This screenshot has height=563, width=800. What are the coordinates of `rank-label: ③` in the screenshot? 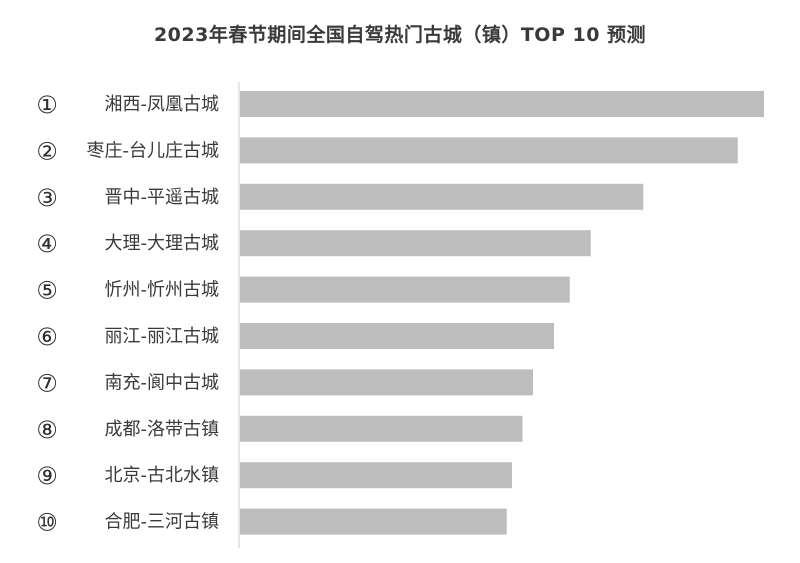 It's located at (47, 198).